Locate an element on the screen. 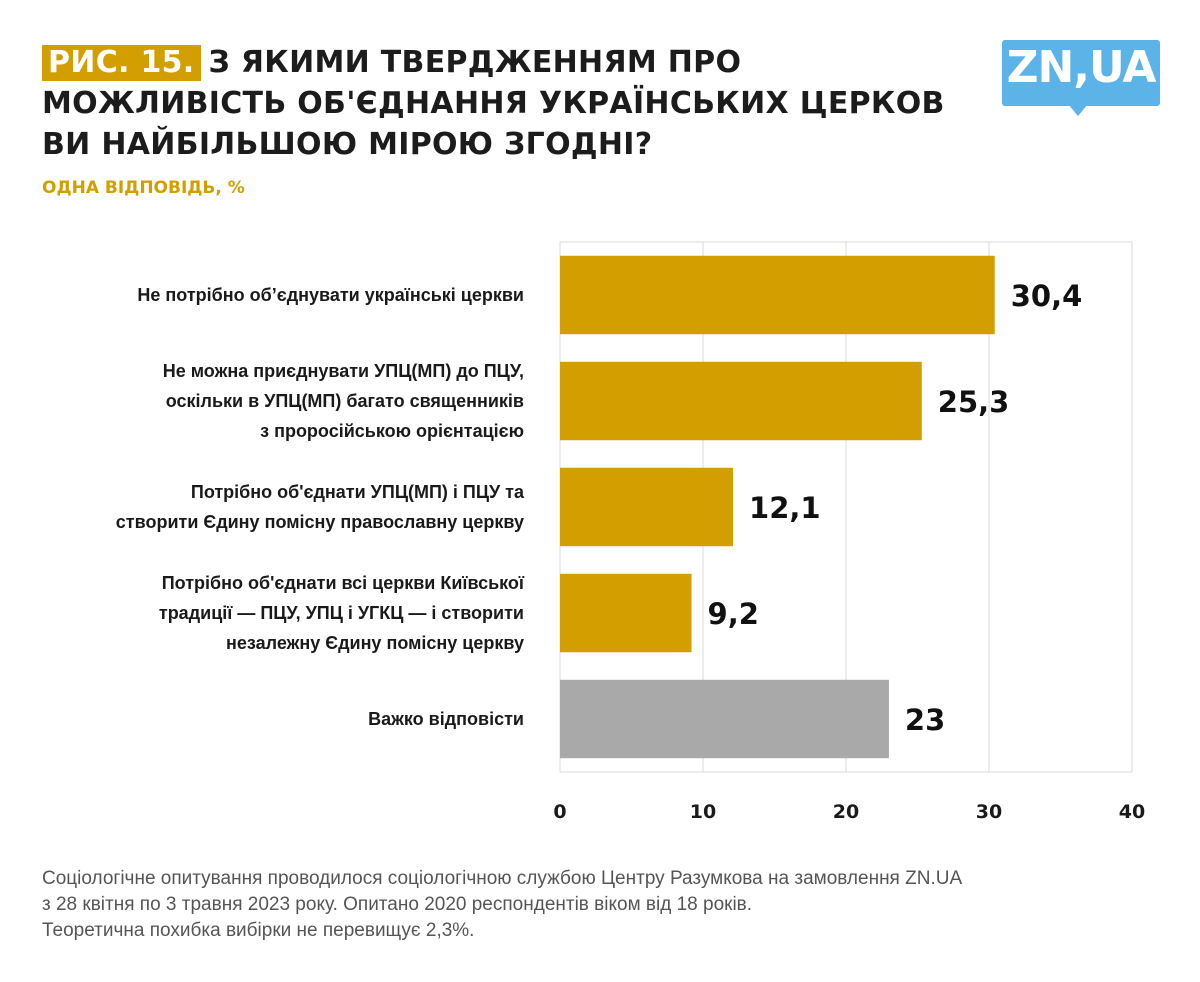 This screenshot has height=982, width=1200. chart-subtitle: ОДНА ВІДПОВІДЬ, % is located at coordinates (143, 188).